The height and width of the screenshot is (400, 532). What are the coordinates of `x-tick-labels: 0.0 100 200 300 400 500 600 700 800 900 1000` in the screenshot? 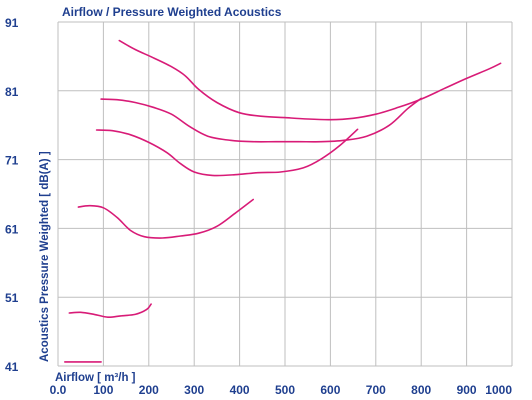 It's located at (281, 390).